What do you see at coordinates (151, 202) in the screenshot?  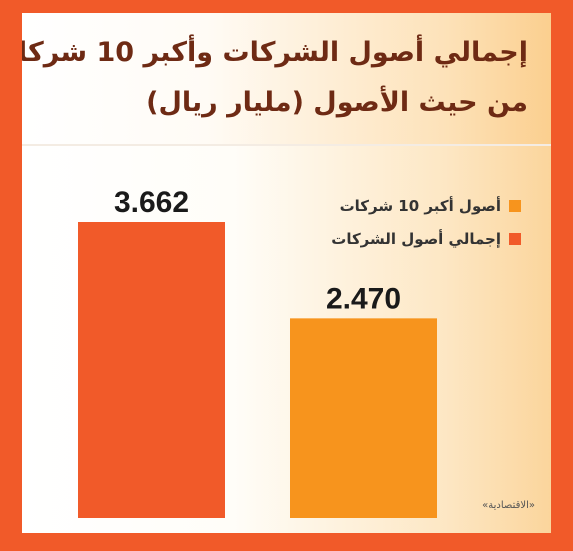 I see `data-label-total-assets: 3.662` at bounding box center [151, 202].